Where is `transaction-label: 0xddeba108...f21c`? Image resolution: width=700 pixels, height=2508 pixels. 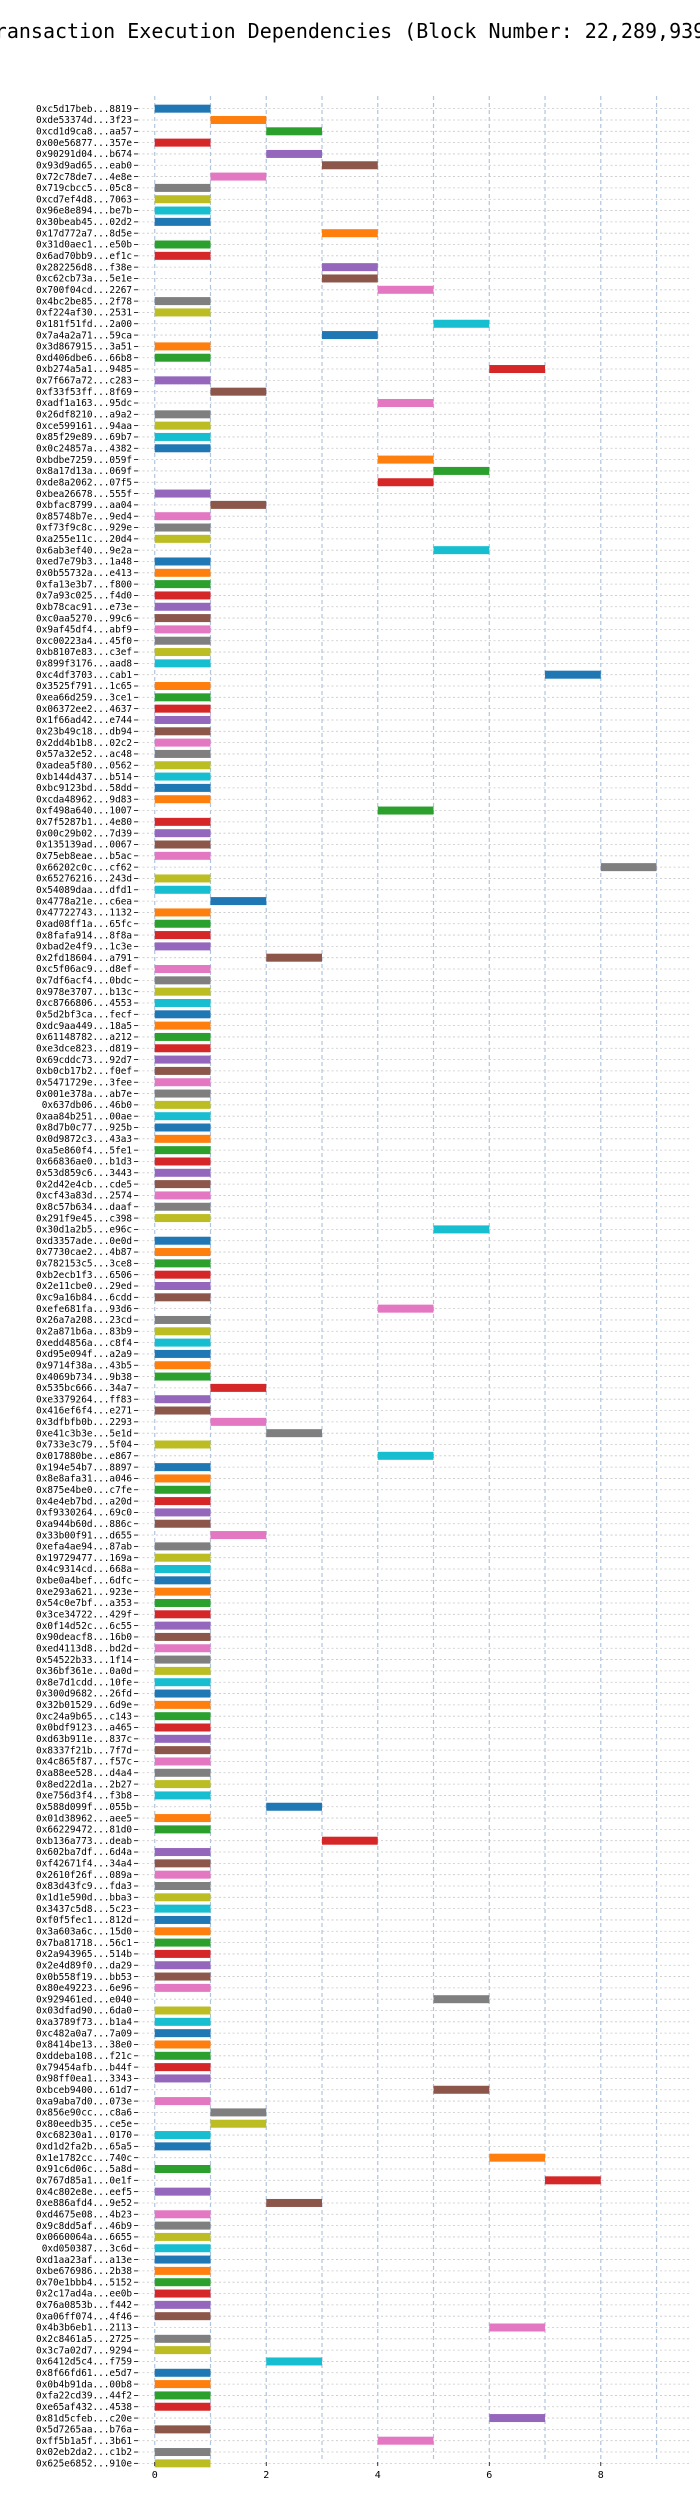
transaction-label: 0xddeba108...f21c is located at coordinates (84, 2056).